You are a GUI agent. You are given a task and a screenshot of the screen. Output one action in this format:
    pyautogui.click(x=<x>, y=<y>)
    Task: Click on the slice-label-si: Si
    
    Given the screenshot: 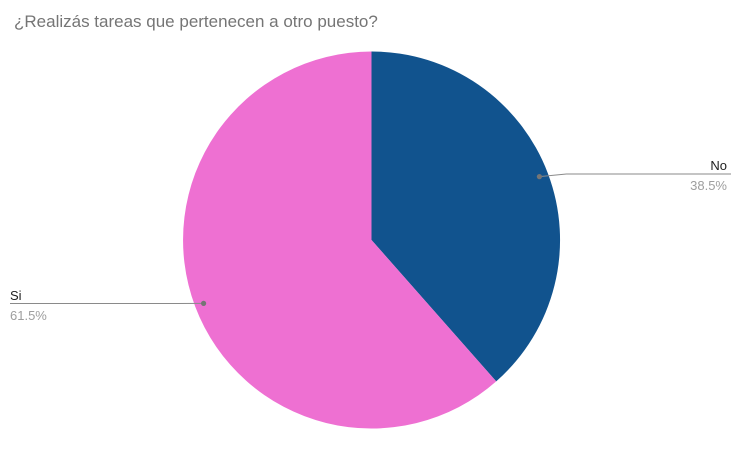 What is the action you would take?
    pyautogui.click(x=16, y=295)
    